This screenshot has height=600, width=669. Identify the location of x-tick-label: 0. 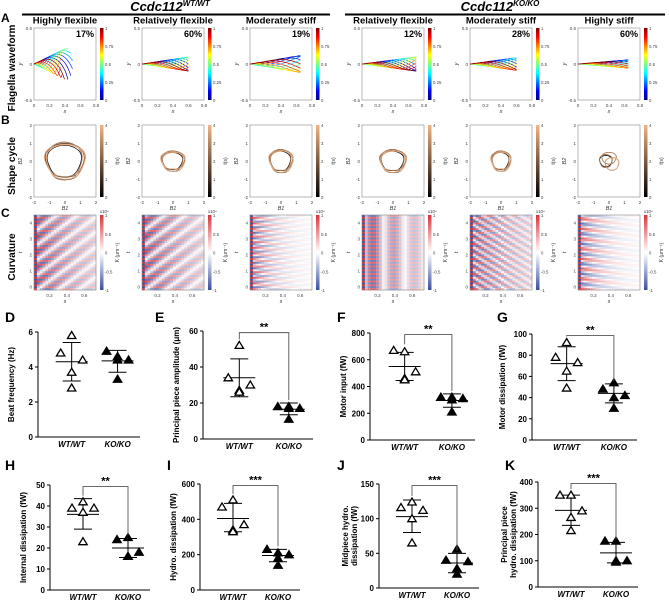
(34, 105).